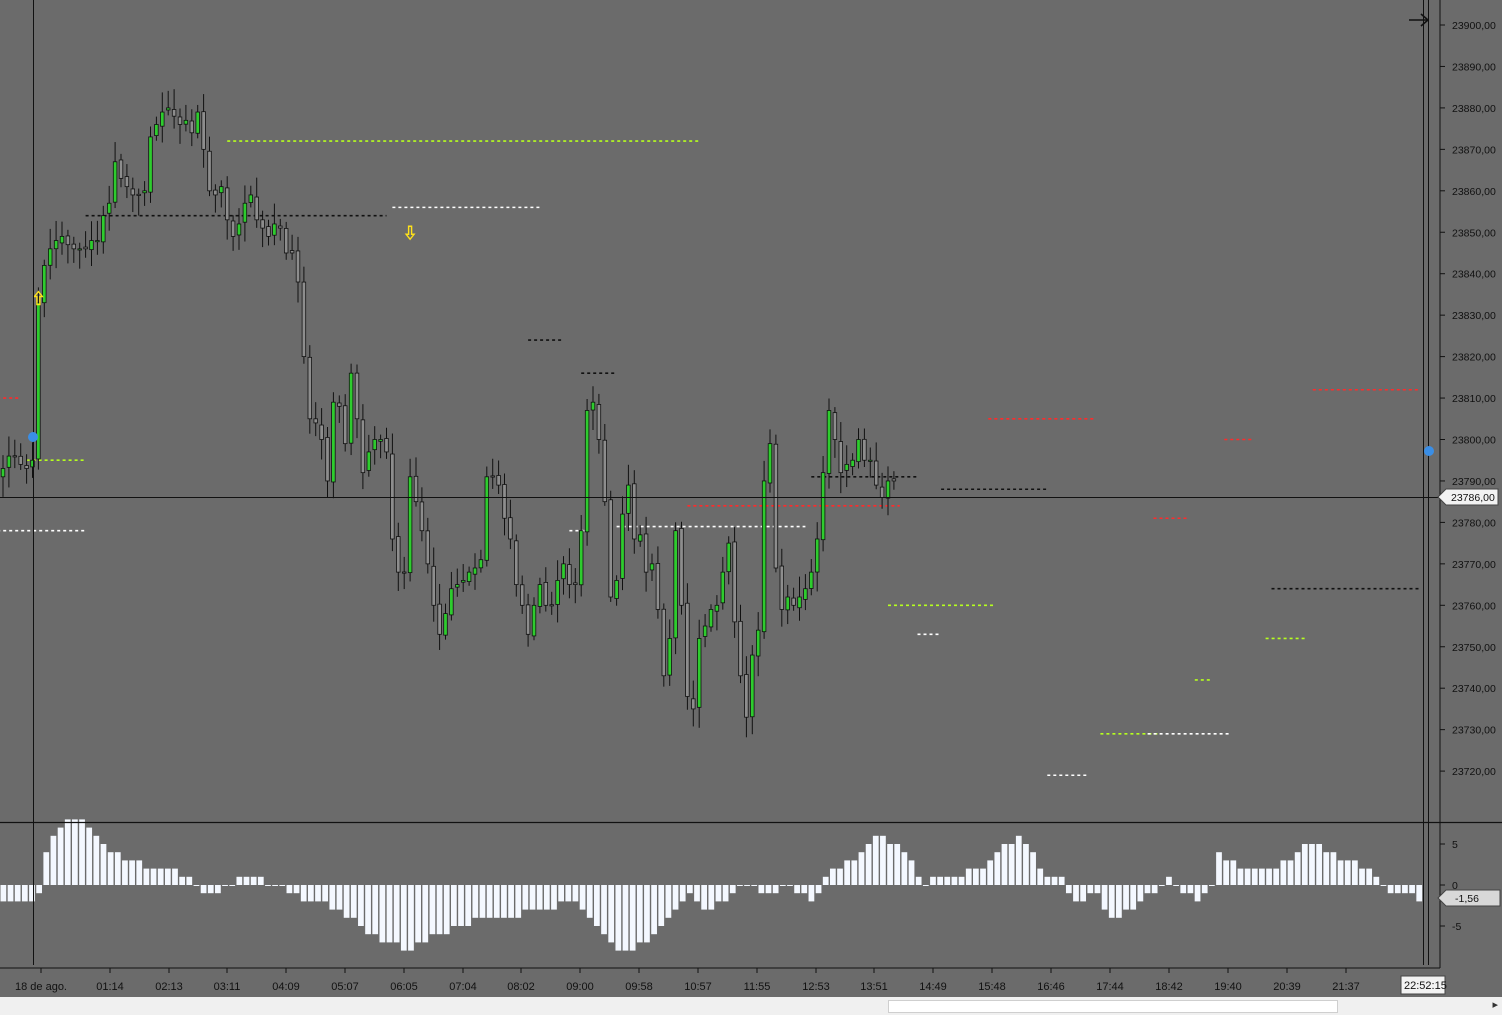  What do you see at coordinates (580, 987) in the screenshot?
I see `time-tick-label: 09:00` at bounding box center [580, 987].